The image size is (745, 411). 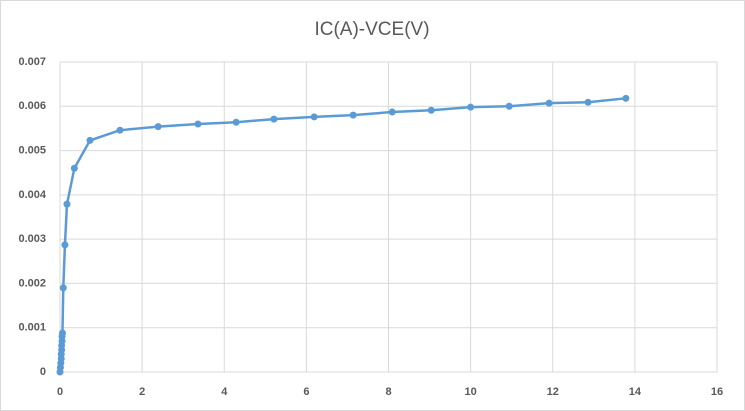 What do you see at coordinates (32, 283) in the screenshot?
I see `y-tick-label: 0.002` at bounding box center [32, 283].